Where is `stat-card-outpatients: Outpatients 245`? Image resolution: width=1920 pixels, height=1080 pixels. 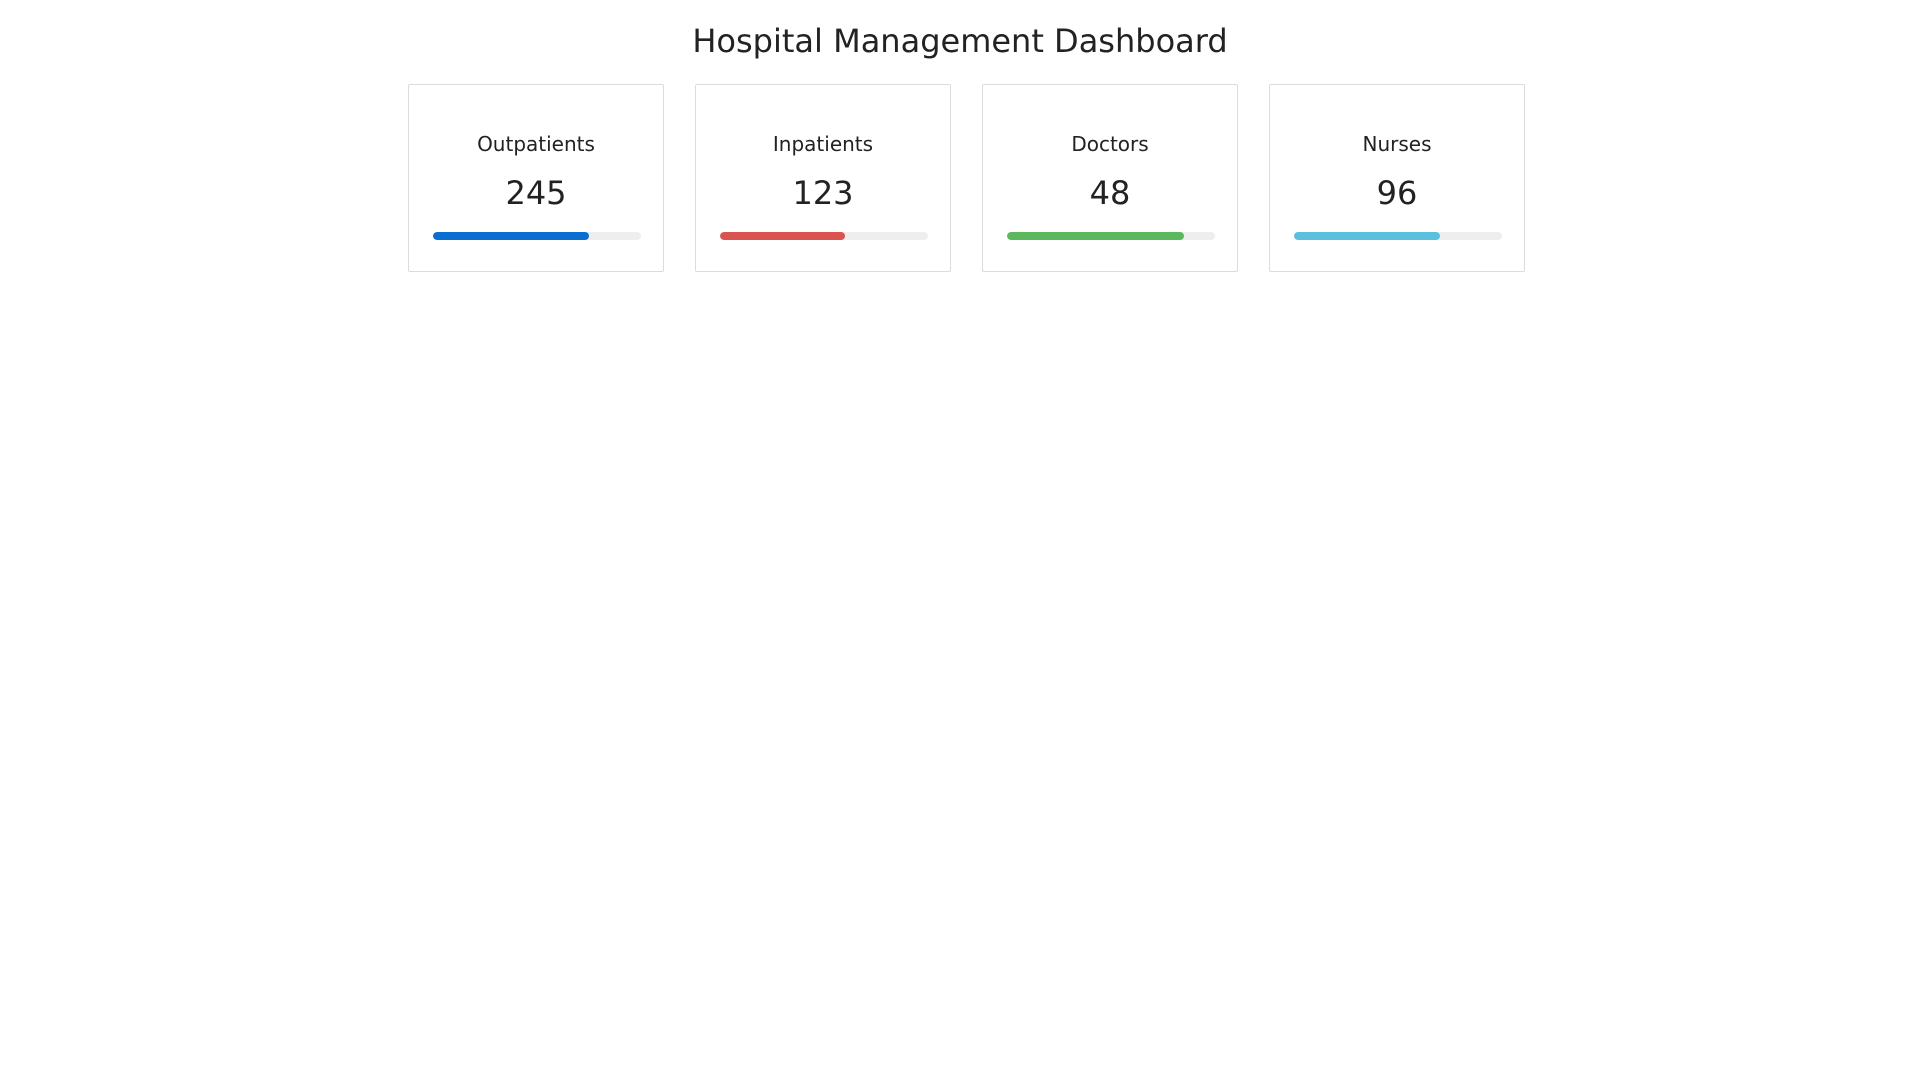 stat-card-outpatients: Outpatients 245 is located at coordinates (536, 178).